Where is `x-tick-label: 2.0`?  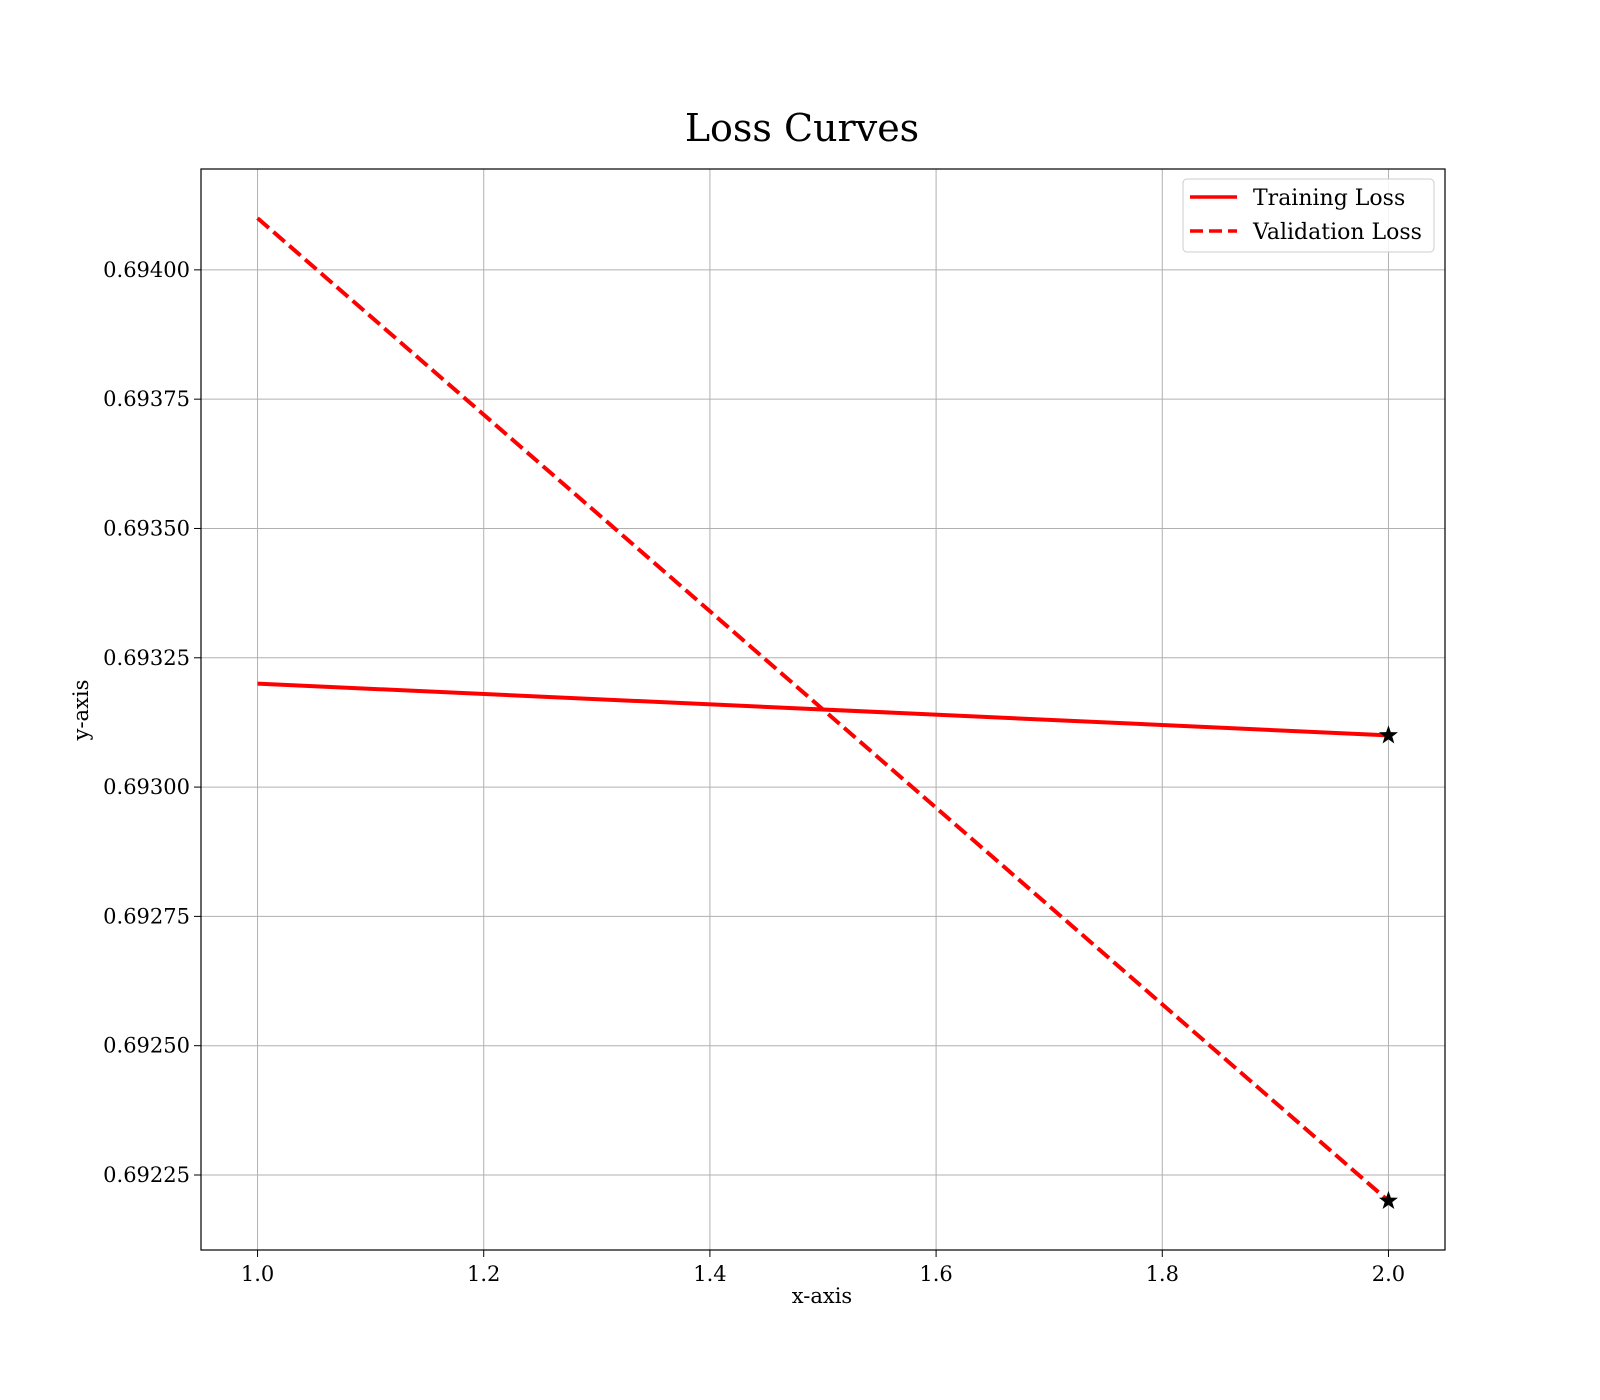
x-tick-label: 2.0 is located at coordinates (1388, 1274).